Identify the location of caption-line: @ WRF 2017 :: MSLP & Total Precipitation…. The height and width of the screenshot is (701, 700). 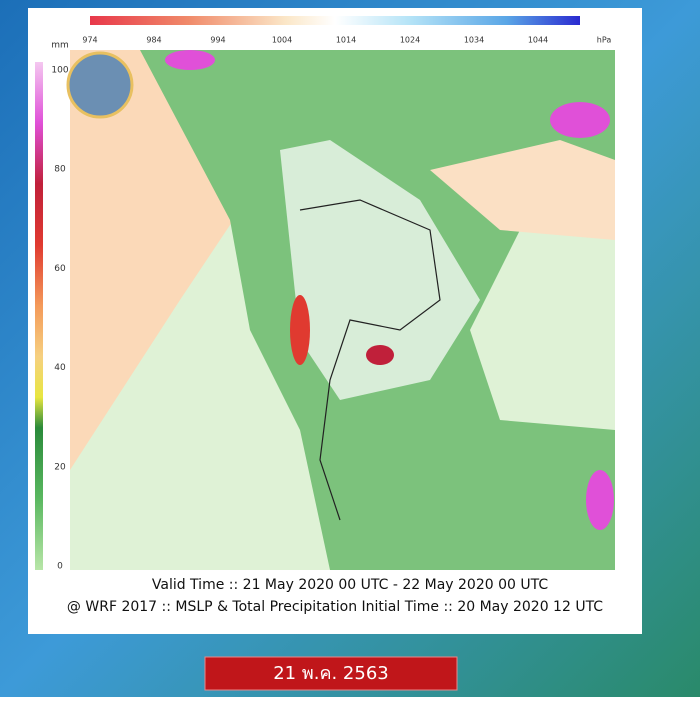
(335, 607).